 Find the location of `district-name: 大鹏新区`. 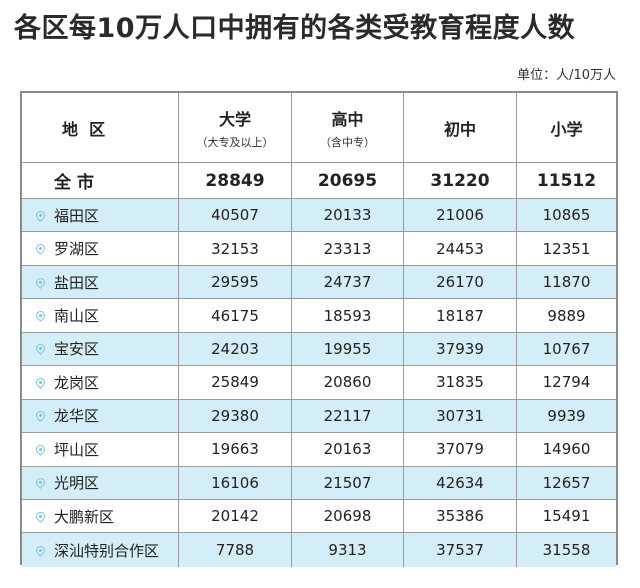

district-name: 大鹏新区 is located at coordinates (84, 516).